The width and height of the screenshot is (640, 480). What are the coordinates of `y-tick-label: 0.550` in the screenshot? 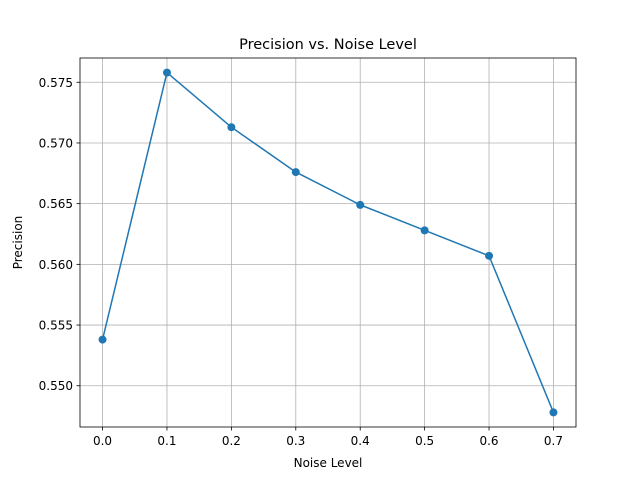 It's located at (56, 386).